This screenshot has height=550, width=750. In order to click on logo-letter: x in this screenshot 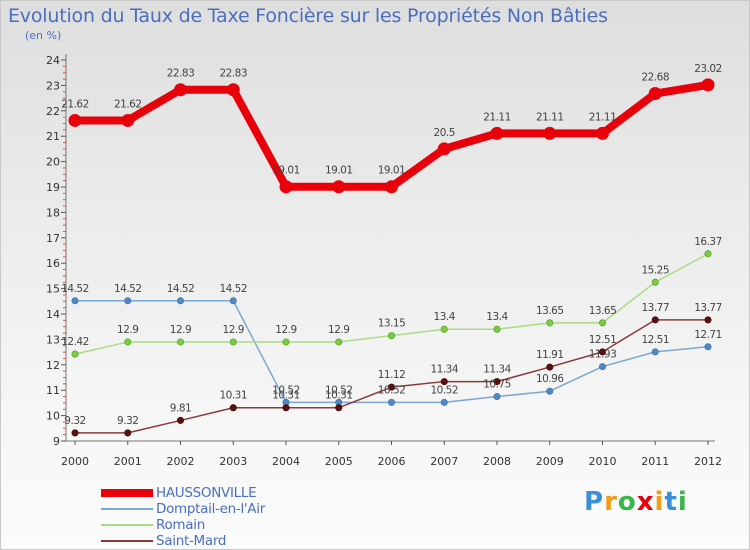, I will do `click(645, 502)`.